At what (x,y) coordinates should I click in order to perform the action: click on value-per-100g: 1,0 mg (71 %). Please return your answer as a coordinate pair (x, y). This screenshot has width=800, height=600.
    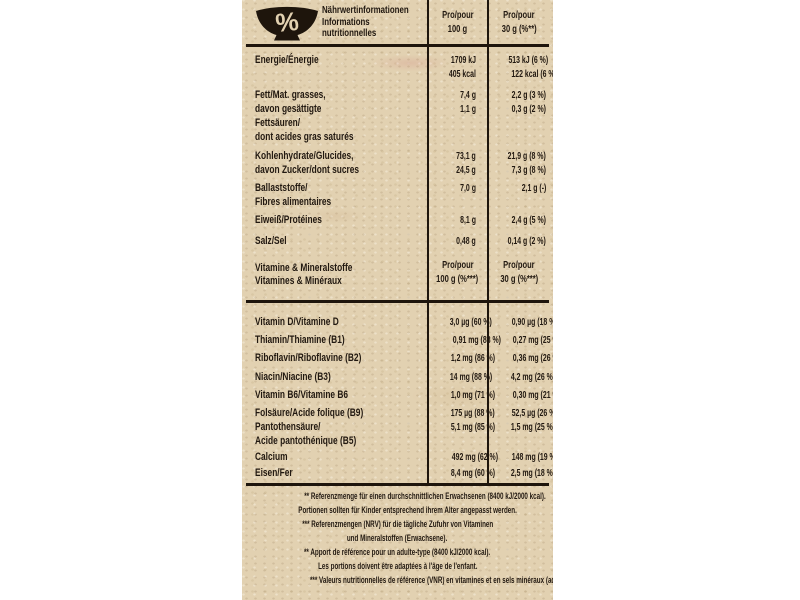
    Looking at the image, I should click on (473, 395).